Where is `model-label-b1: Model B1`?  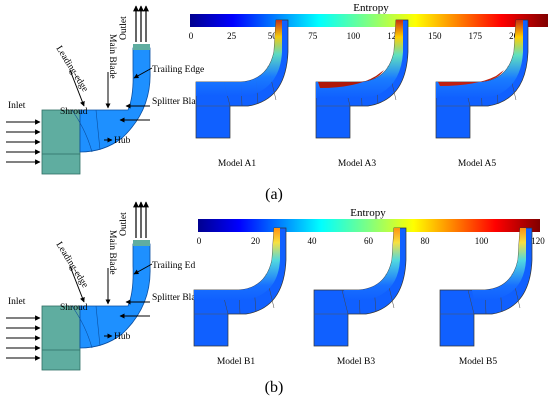
model-label-b1: Model B1 is located at coordinates (236, 362).